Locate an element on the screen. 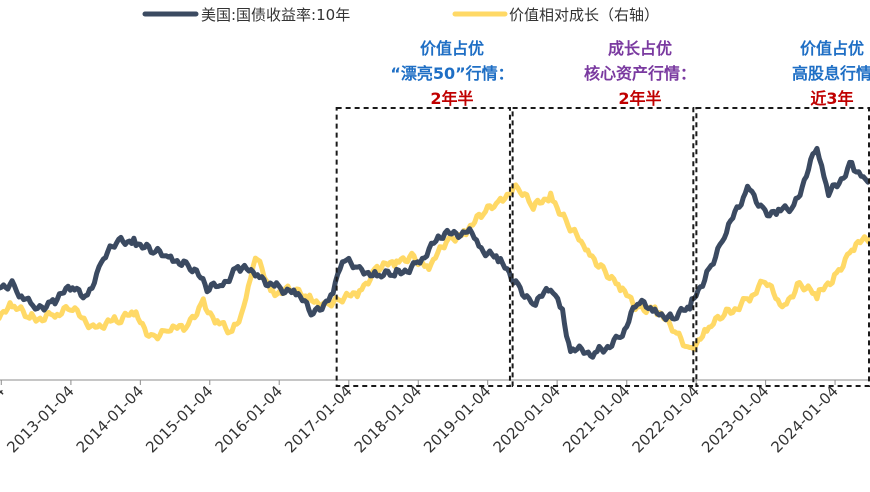 The image size is (870, 492). annotation-3: 价值占优 高股息行情 近3年 is located at coordinates (831, 73).